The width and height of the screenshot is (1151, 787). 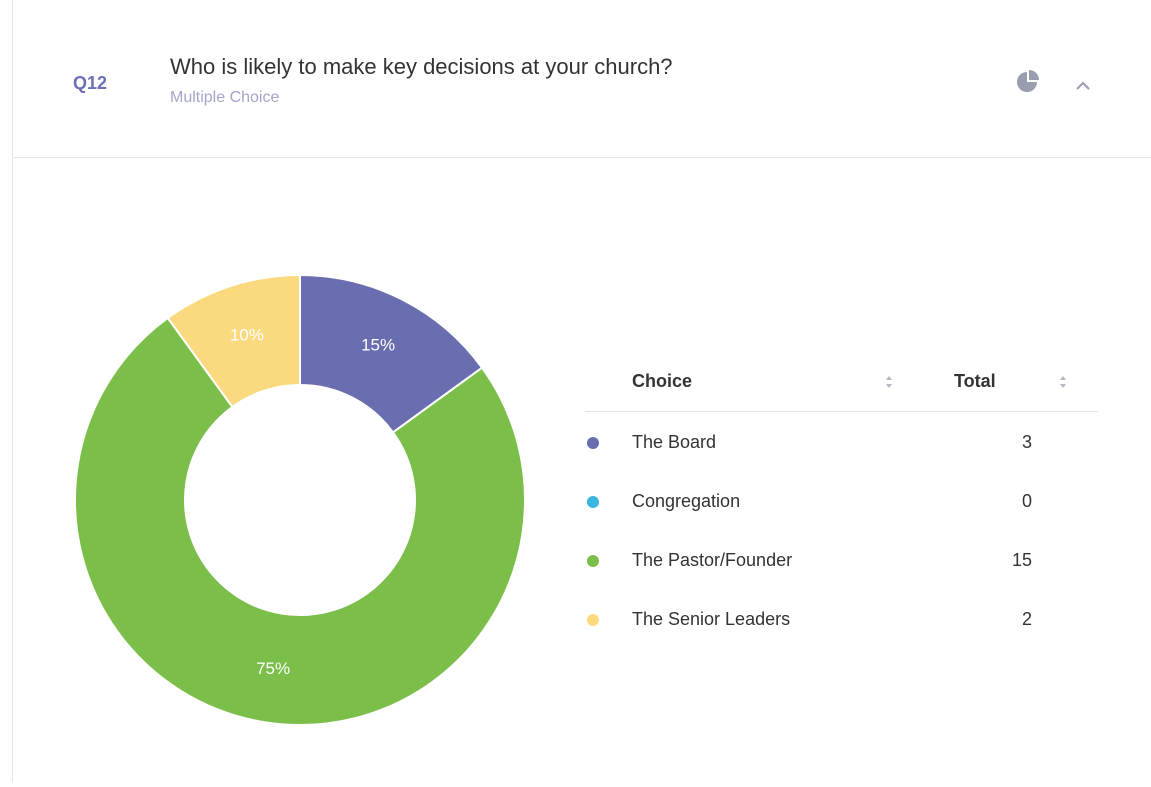 What do you see at coordinates (90, 83) in the screenshot?
I see `question-id: Q12` at bounding box center [90, 83].